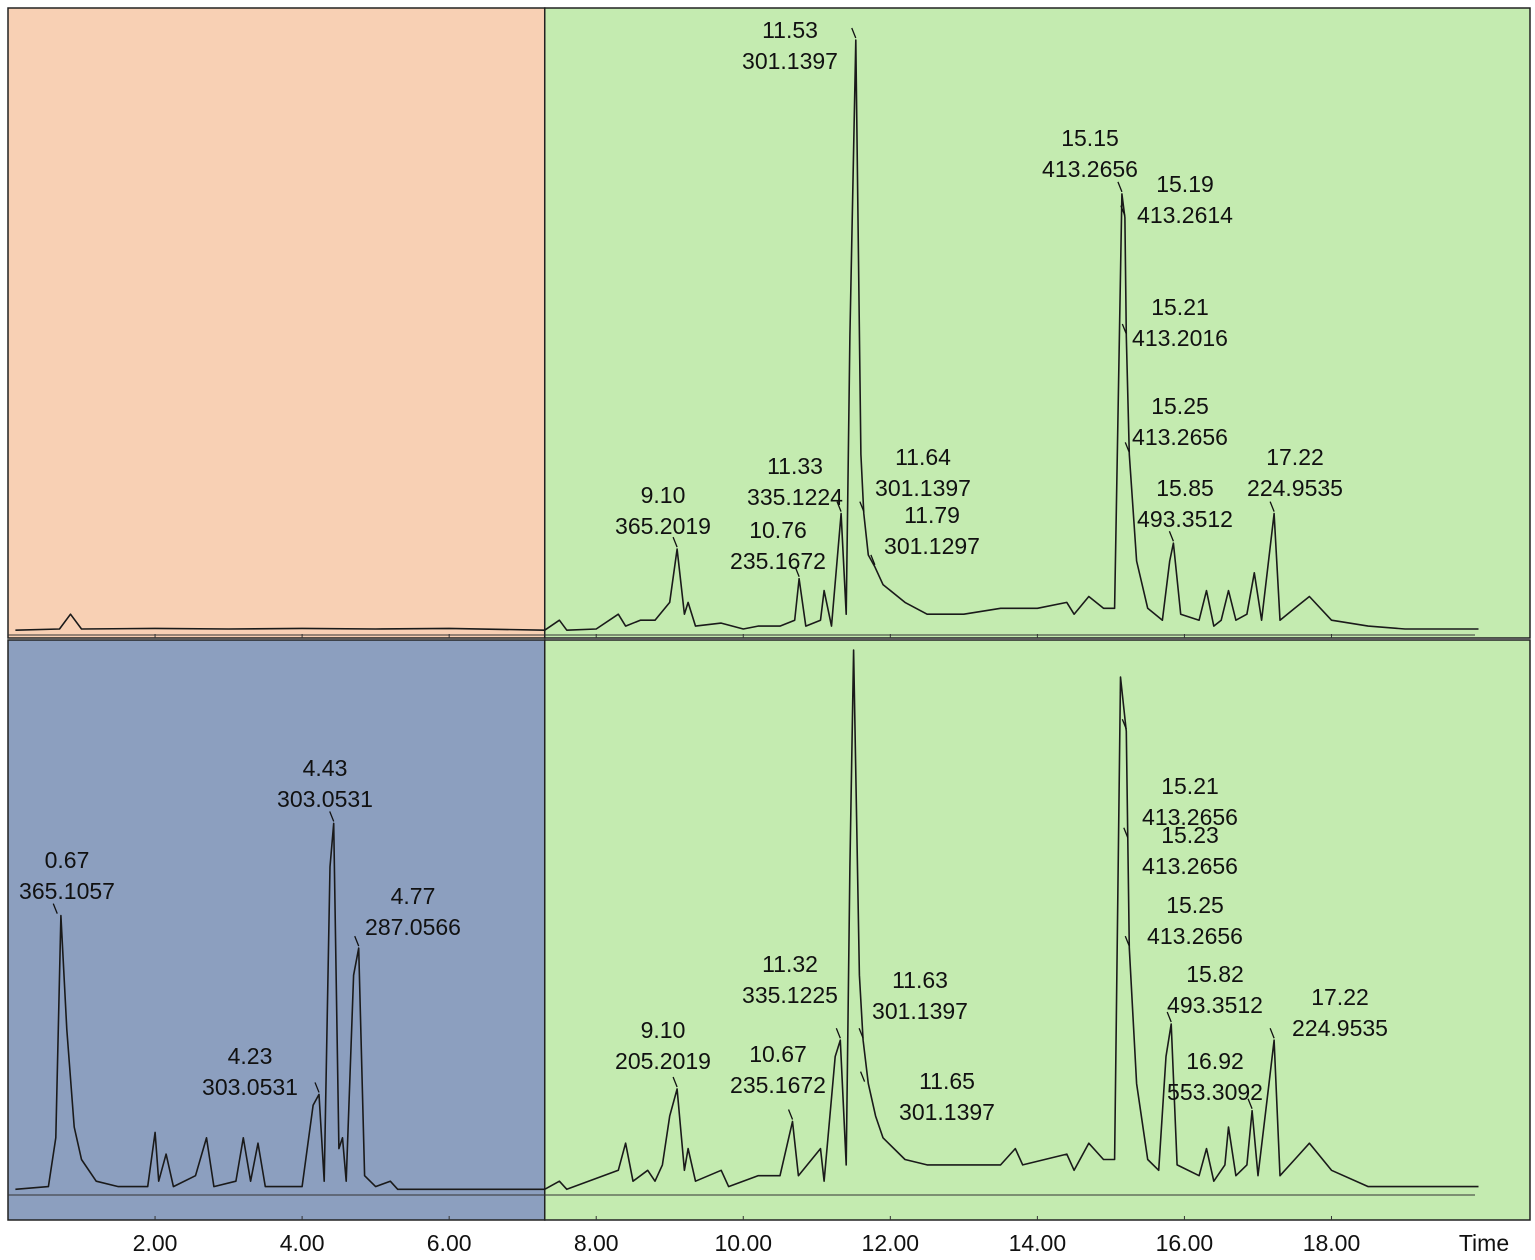 This screenshot has height=1260, width=1535. Describe the element at coordinates (1185, 215) in the screenshot. I see `annotation-mass: 413.2614` at that location.